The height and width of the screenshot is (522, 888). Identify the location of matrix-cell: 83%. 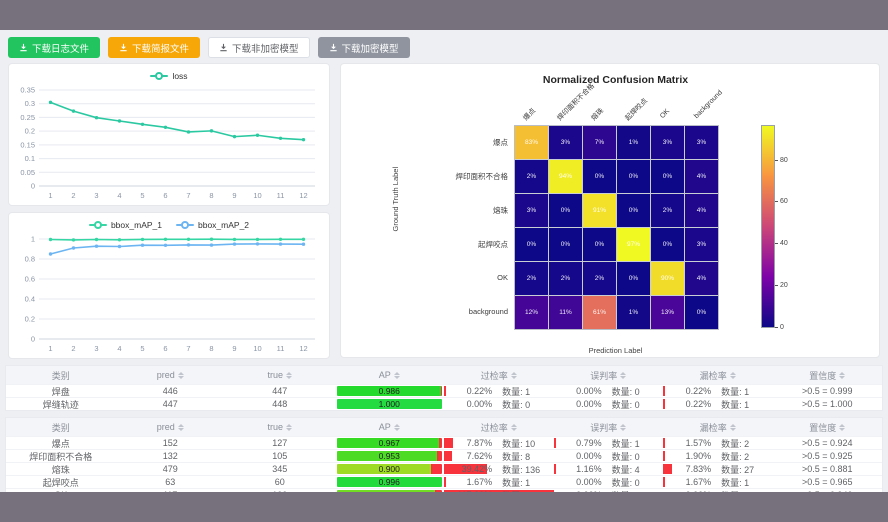
(531, 142).